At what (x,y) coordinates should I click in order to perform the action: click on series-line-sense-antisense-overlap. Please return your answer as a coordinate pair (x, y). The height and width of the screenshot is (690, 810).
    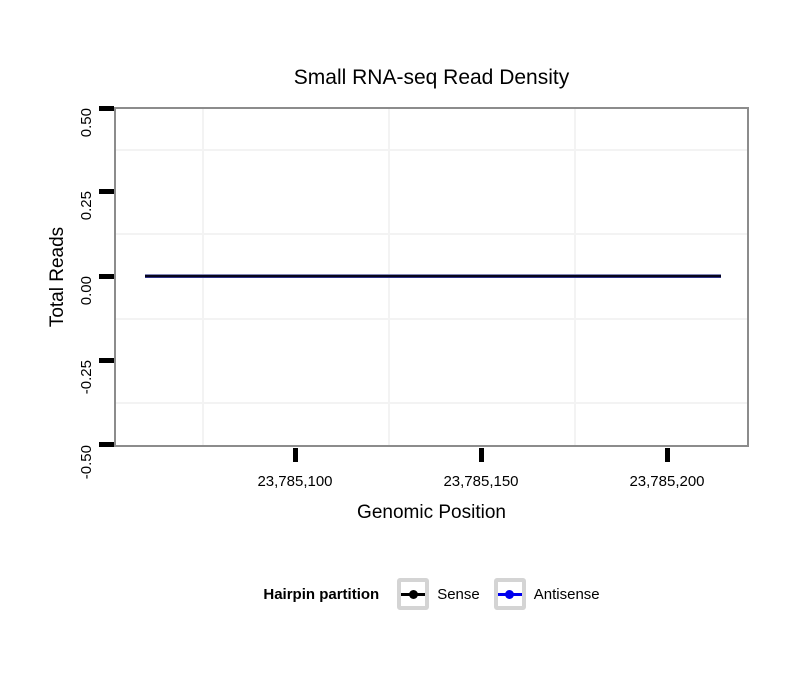
    Looking at the image, I should click on (433, 276).